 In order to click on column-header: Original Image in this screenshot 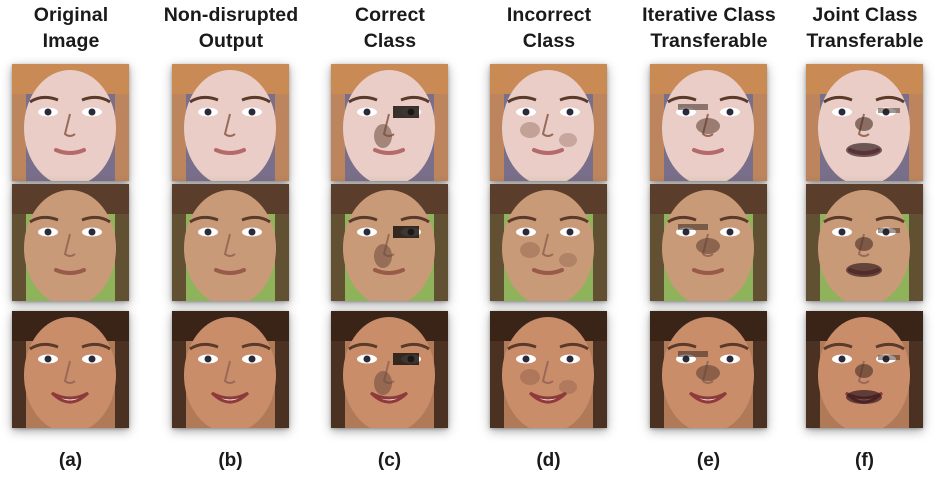, I will do `click(78, 28)`.